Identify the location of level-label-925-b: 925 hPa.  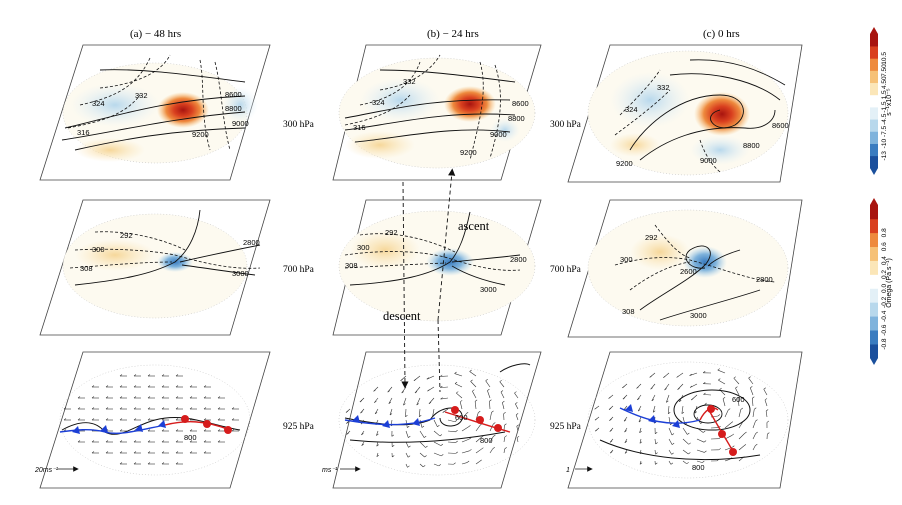
(566, 427).